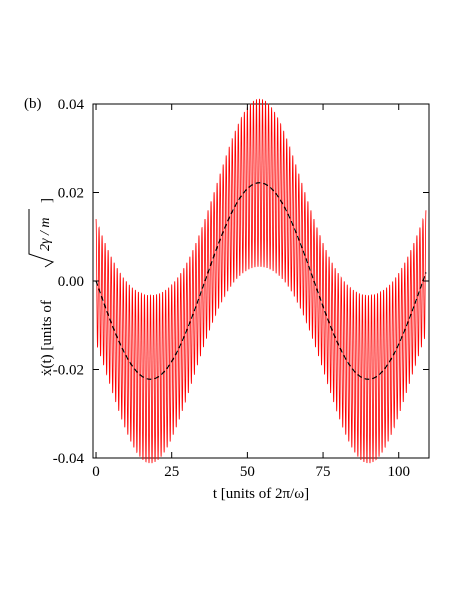 The image size is (463, 599). Describe the element at coordinates (45, 234) in the screenshot. I see `y-axis-label-sqrt: 2γ / m` at that location.